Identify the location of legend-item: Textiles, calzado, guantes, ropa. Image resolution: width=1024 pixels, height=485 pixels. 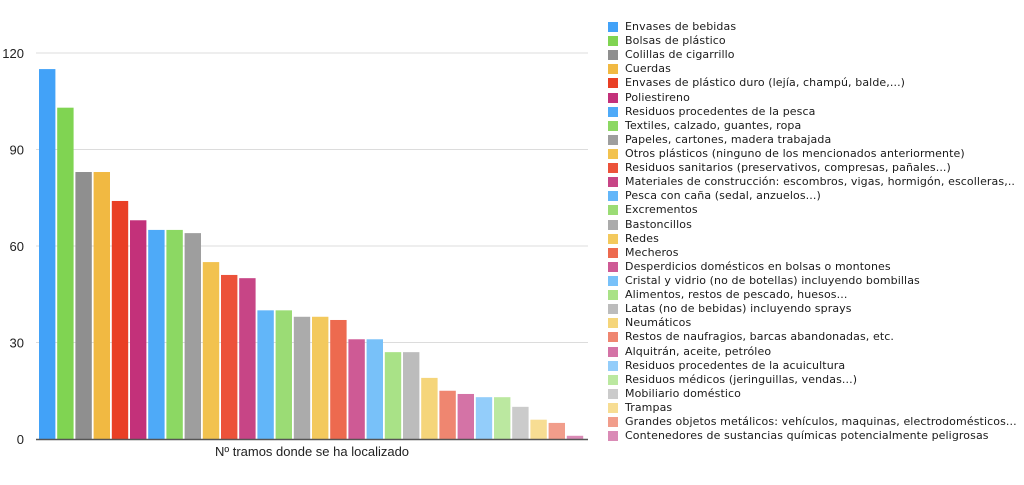
(816, 126).